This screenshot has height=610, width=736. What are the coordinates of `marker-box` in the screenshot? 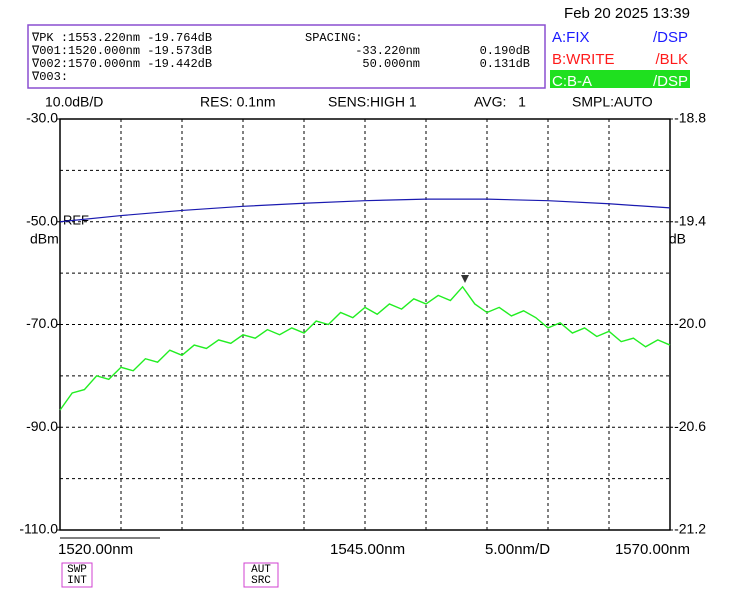 It's located at (286, 56).